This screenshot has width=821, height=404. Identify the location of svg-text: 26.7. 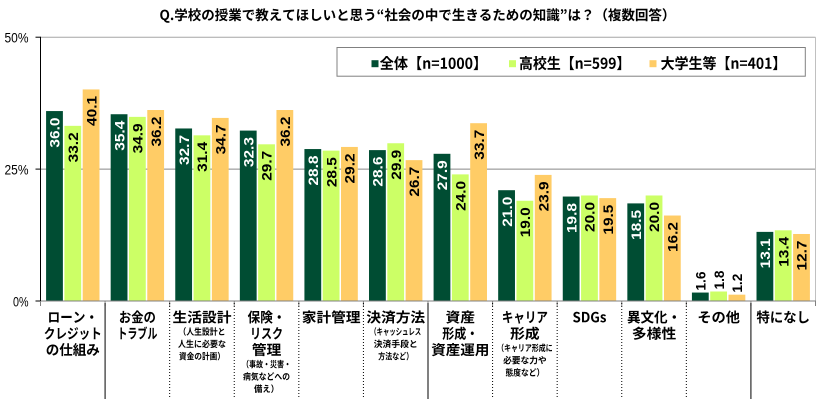
(414, 181).